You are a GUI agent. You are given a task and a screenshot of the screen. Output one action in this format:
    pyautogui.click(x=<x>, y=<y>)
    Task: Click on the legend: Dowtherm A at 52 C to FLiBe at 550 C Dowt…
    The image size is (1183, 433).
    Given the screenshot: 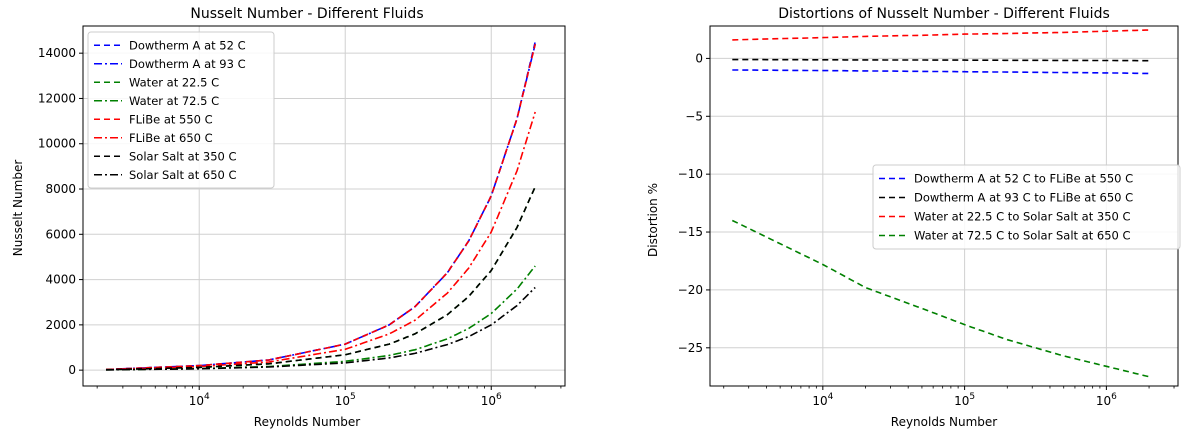 What is the action you would take?
    pyautogui.click(x=1026, y=207)
    